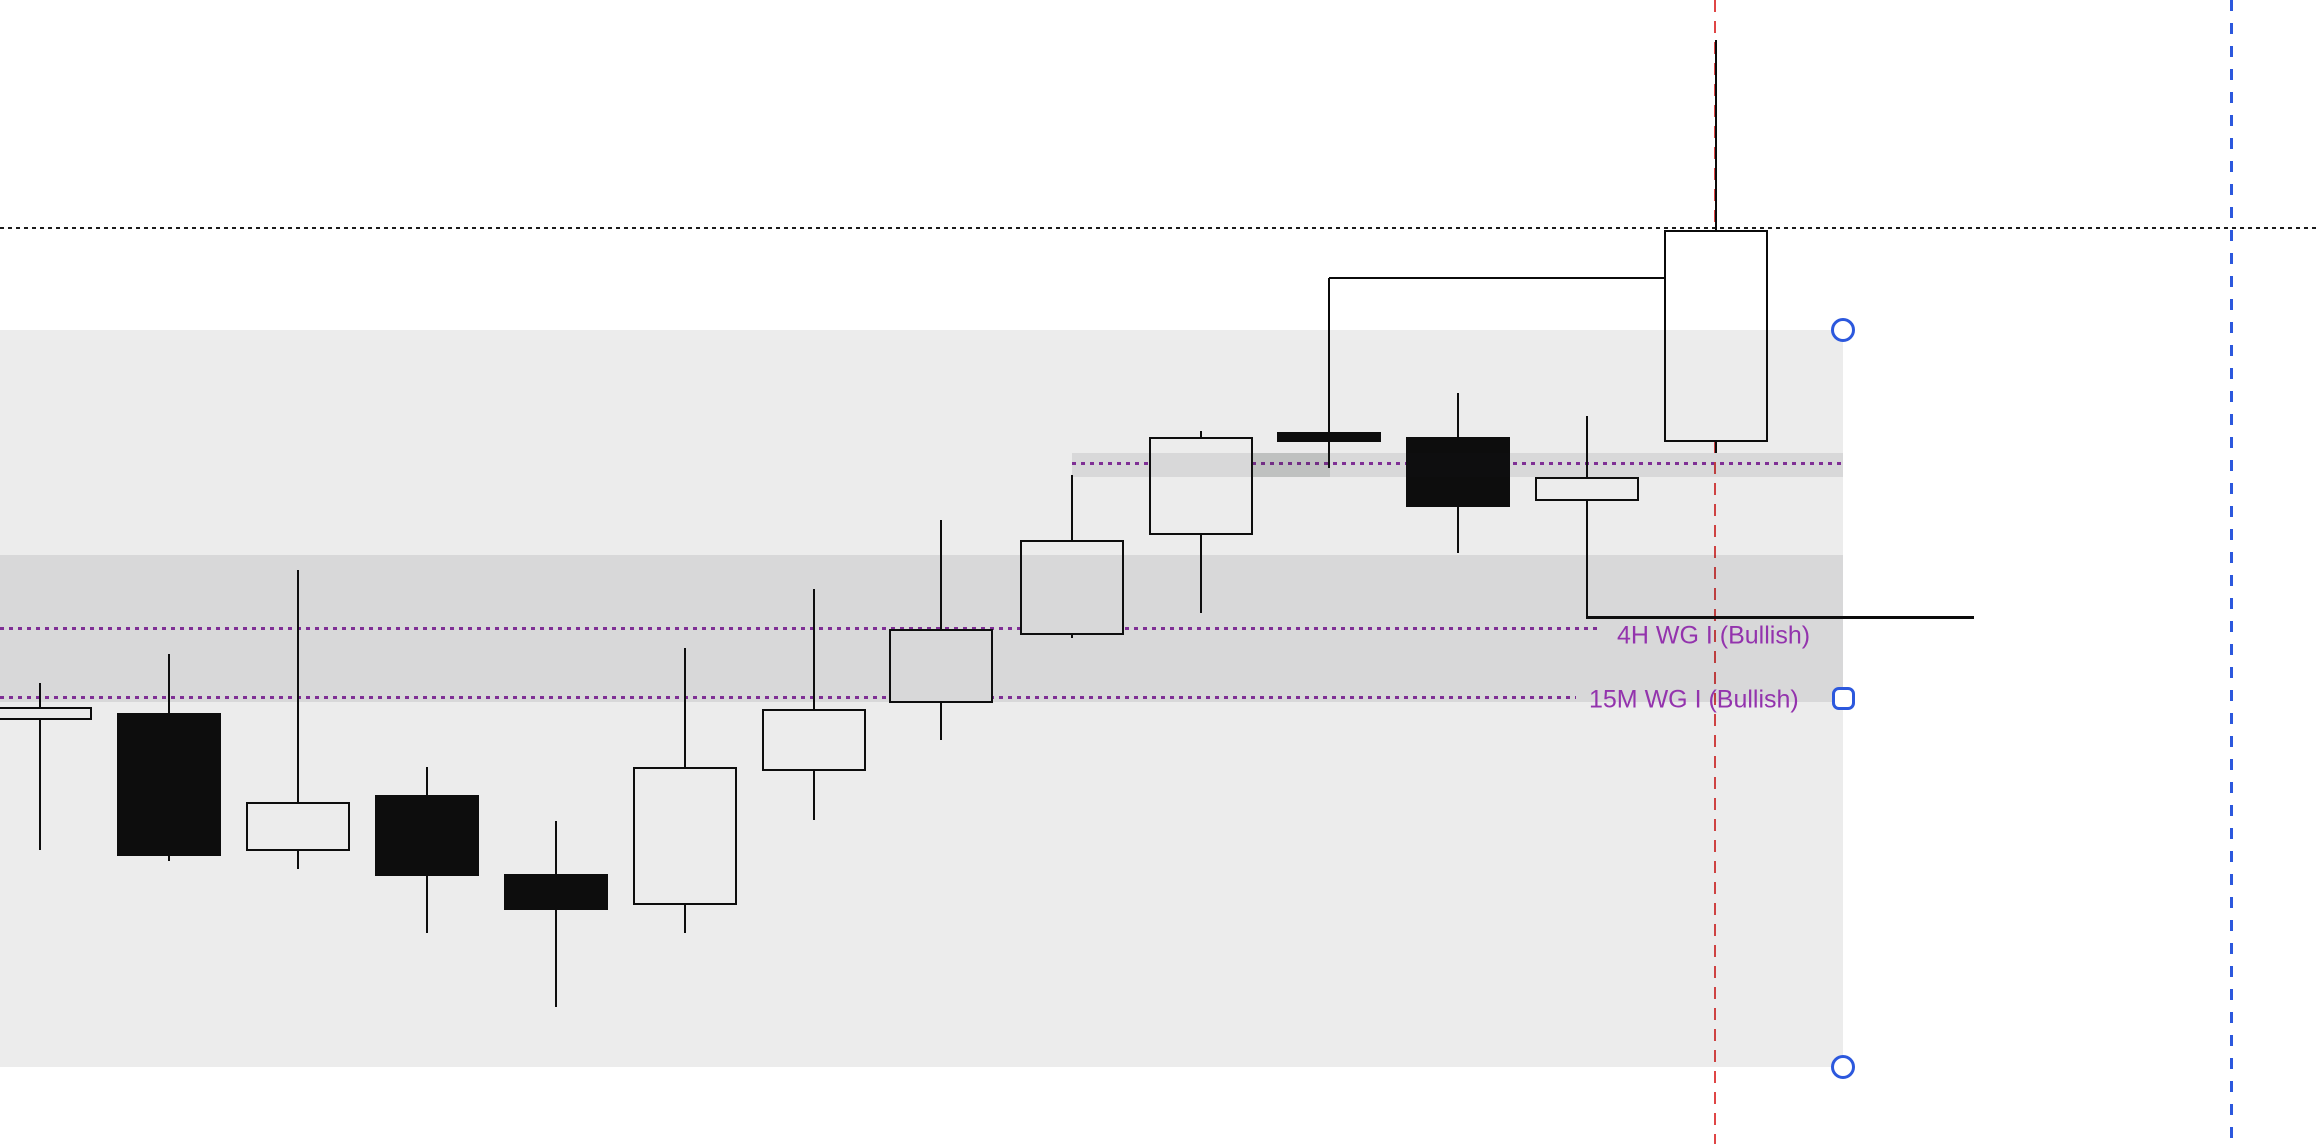 This screenshot has height=1144, width=2316. I want to click on wg-15m-line, so click(788, 697).